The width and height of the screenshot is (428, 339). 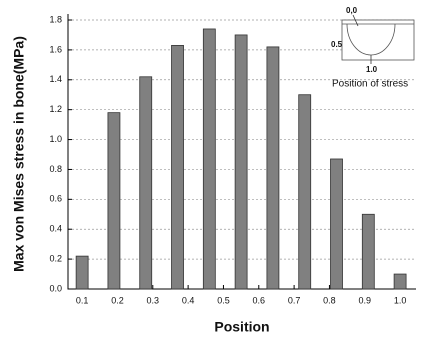 What do you see at coordinates (223, 300) in the screenshot?
I see `x-tick-label: 0.5` at bounding box center [223, 300].